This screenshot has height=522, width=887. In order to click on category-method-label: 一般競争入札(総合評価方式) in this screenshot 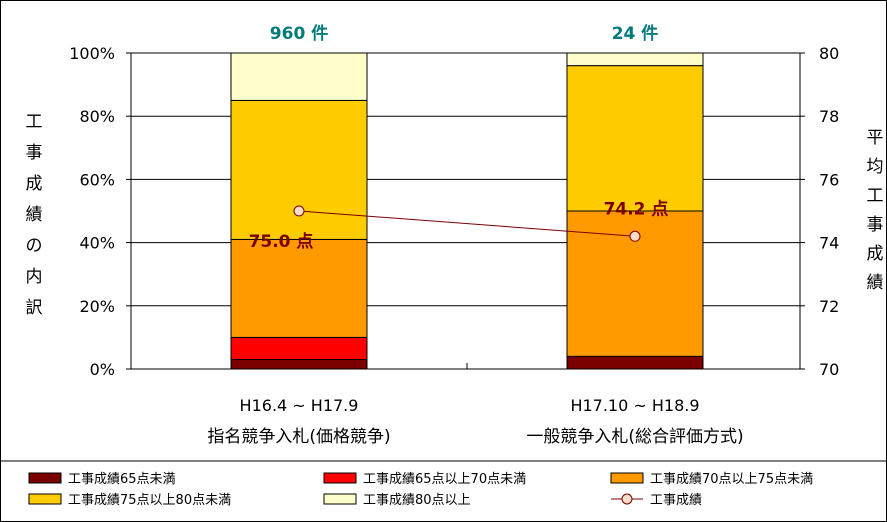, I will do `click(634, 437)`.